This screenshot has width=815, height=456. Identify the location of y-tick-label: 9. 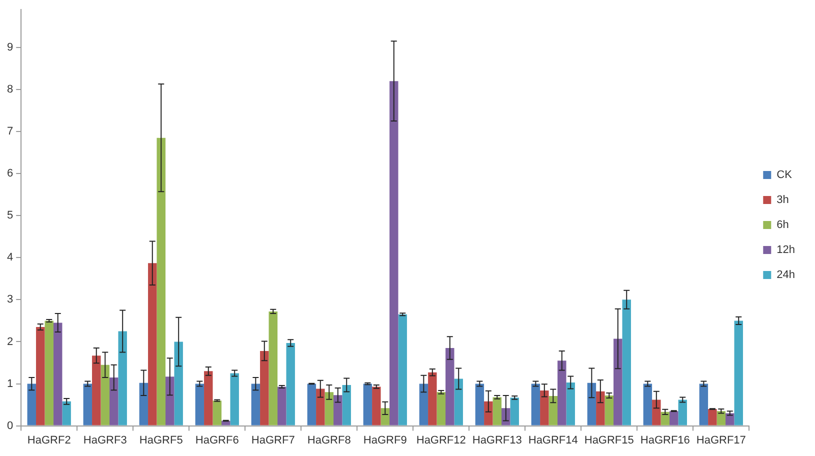
(10, 47).